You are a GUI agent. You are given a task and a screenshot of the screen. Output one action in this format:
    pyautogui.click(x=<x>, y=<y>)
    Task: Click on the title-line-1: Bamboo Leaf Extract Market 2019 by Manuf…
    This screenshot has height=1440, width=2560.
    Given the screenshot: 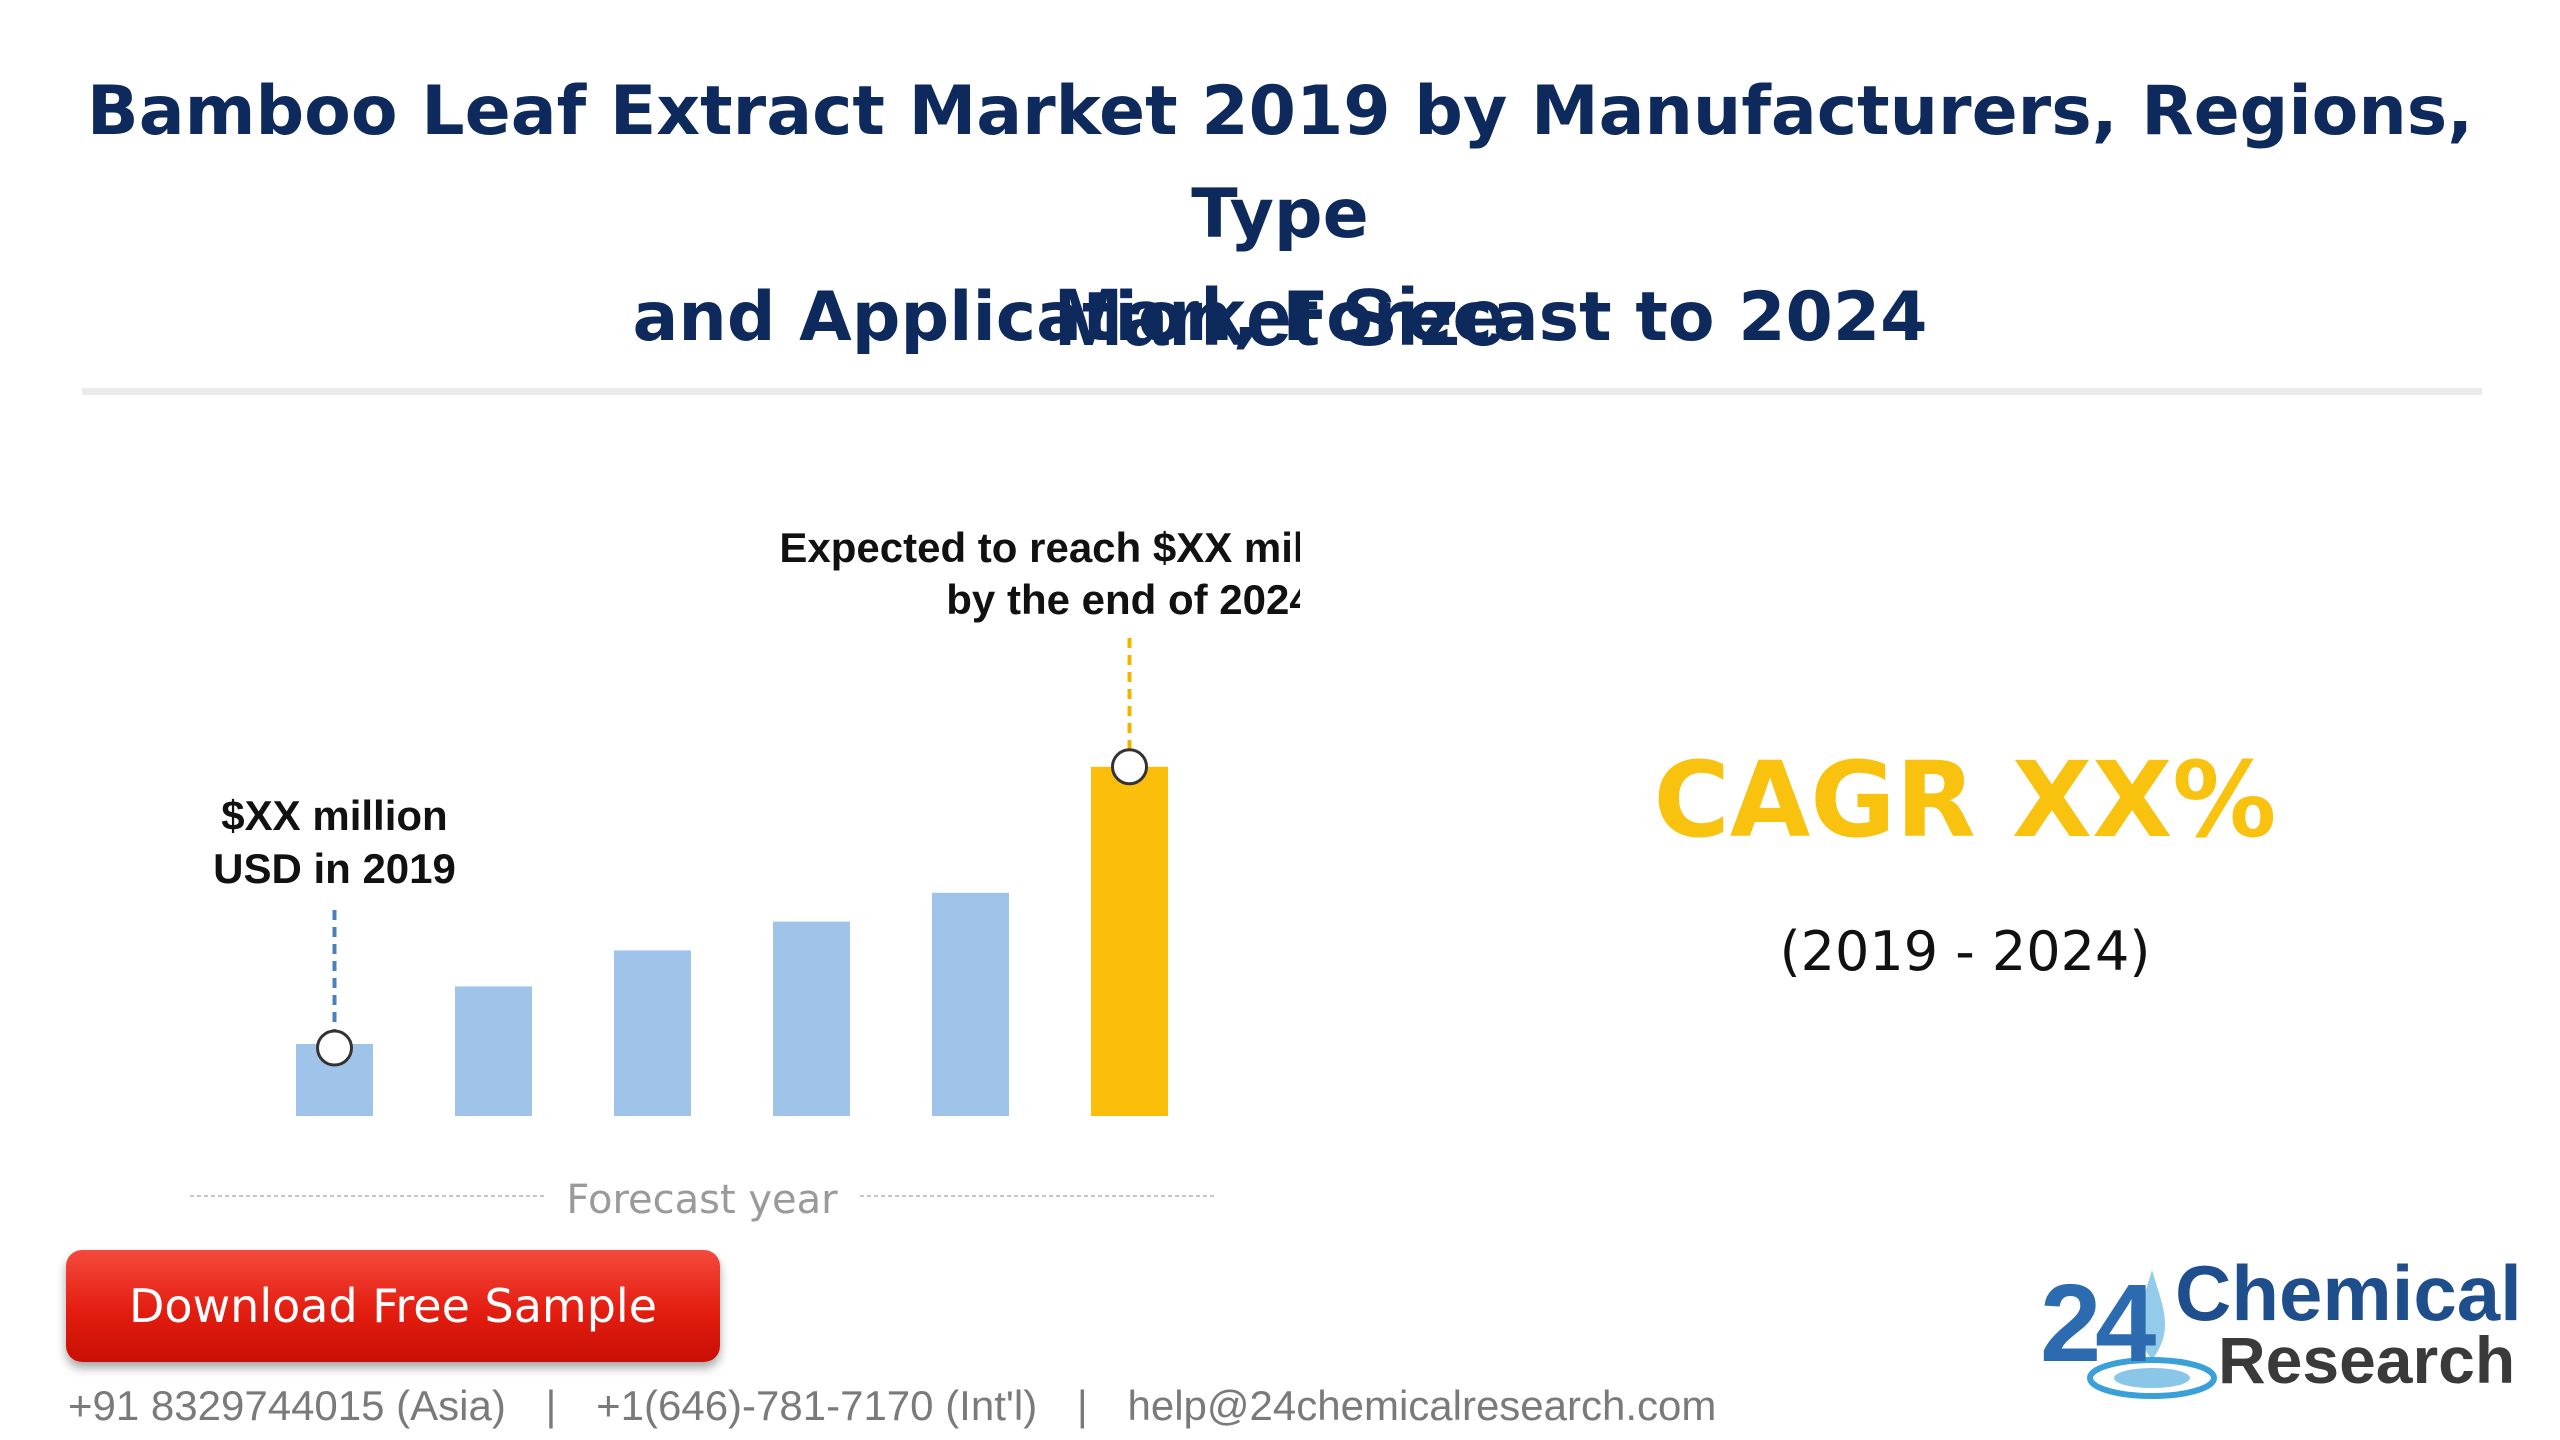 What is the action you would take?
    pyautogui.click(x=1280, y=163)
    